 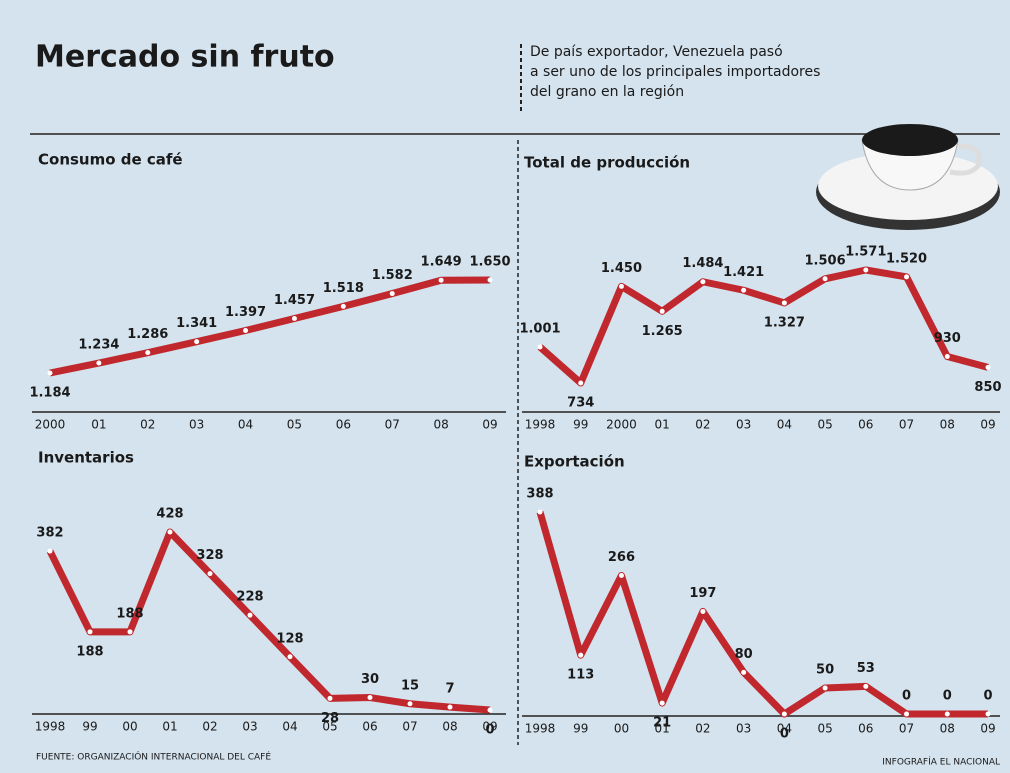 I want to click on value-label: 382, so click(x=49, y=533).